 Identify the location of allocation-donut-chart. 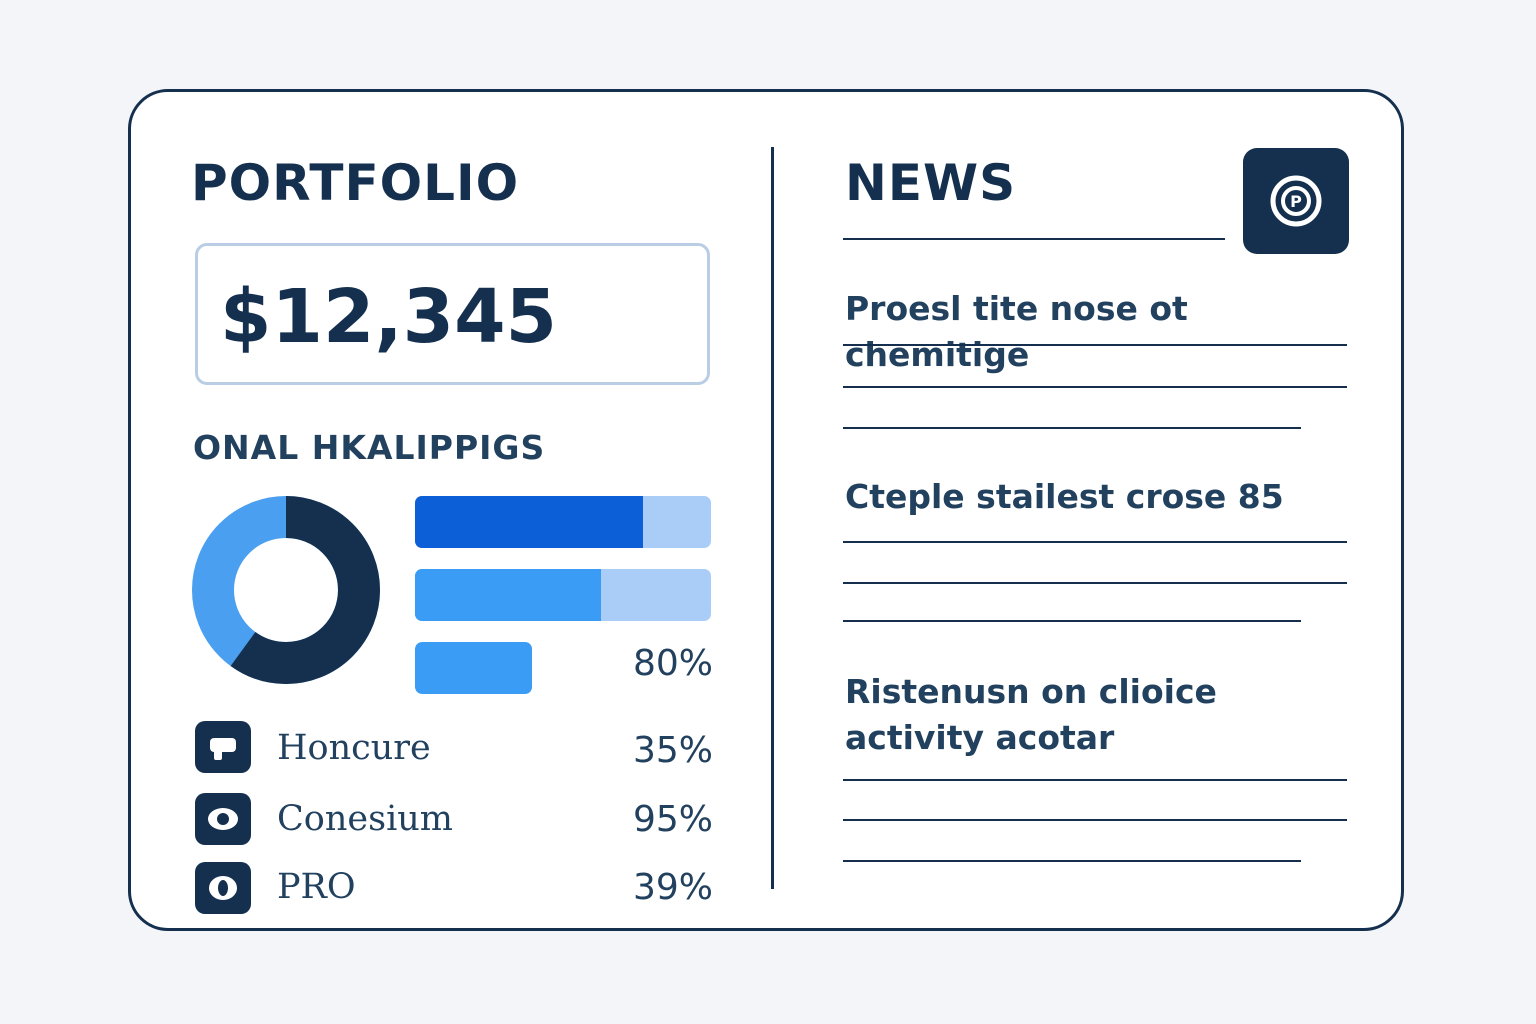
(286, 590).